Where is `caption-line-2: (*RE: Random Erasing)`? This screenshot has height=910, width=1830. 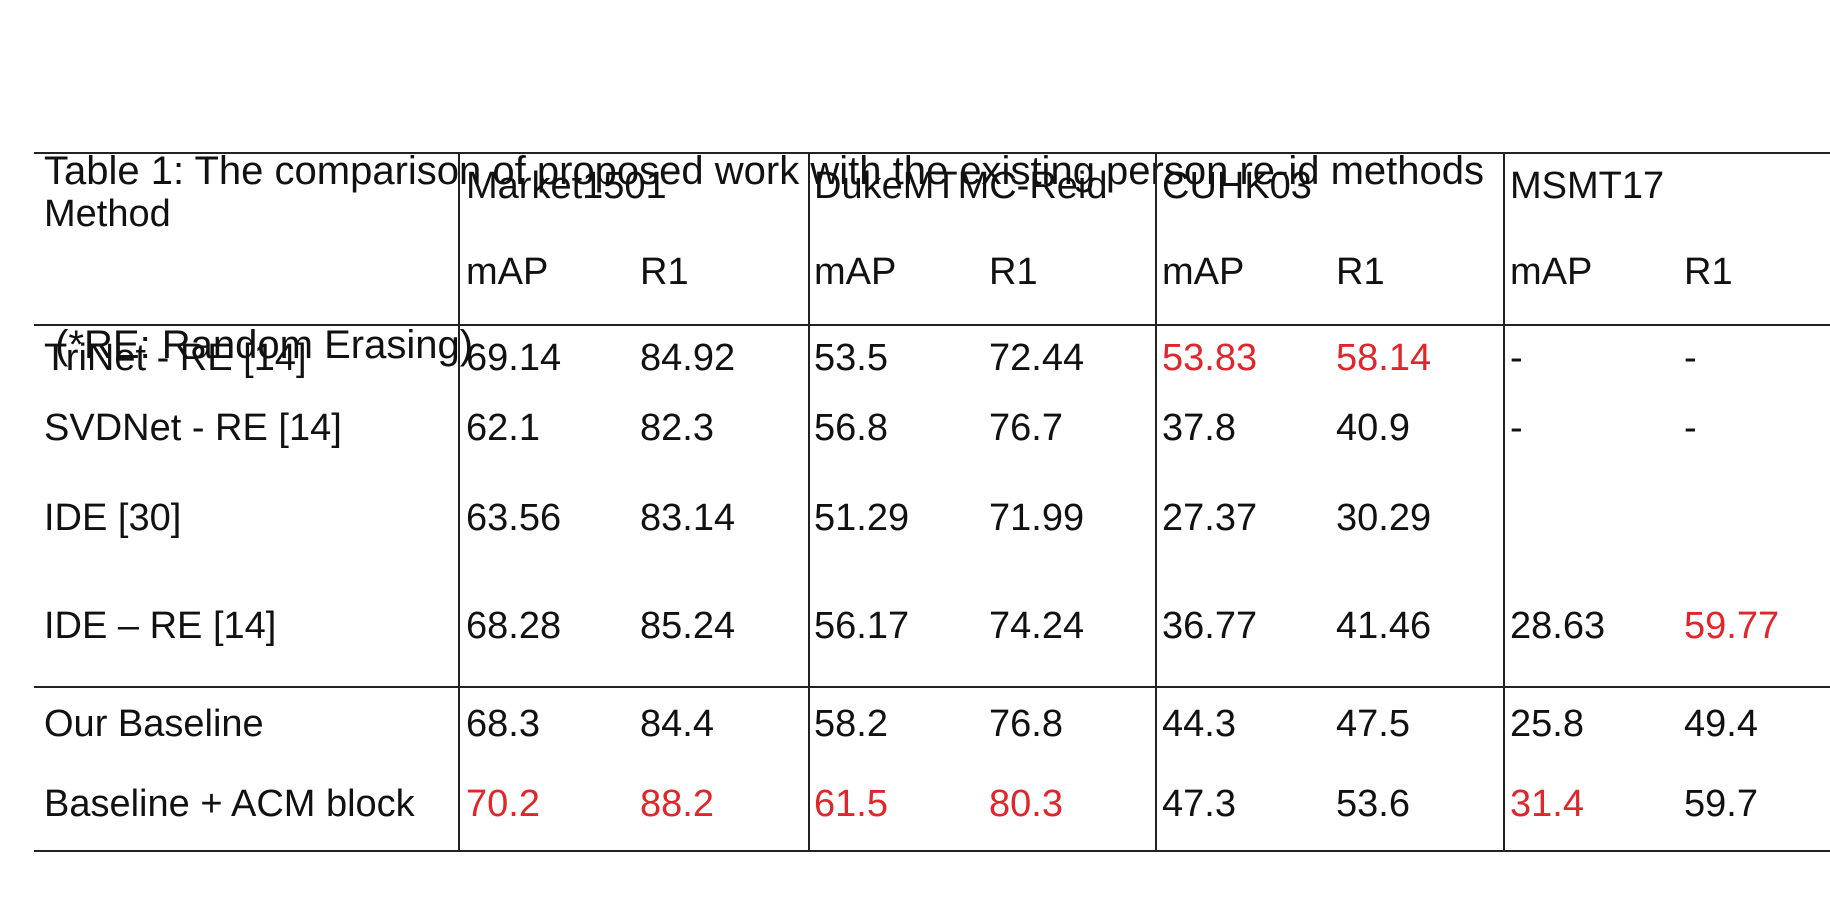 caption-line-2: (*RE: Random Erasing) is located at coordinates (259, 345).